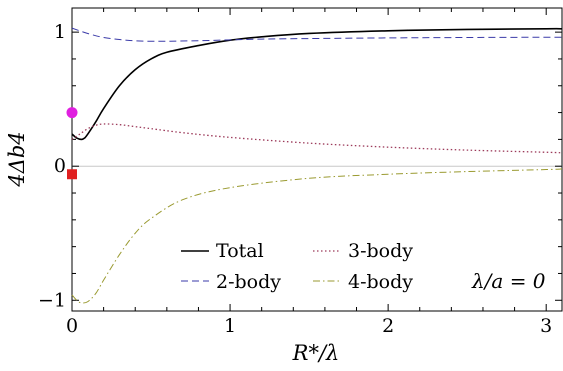  Describe the element at coordinates (317, 34) in the screenshot. I see `series-2body` at that location.